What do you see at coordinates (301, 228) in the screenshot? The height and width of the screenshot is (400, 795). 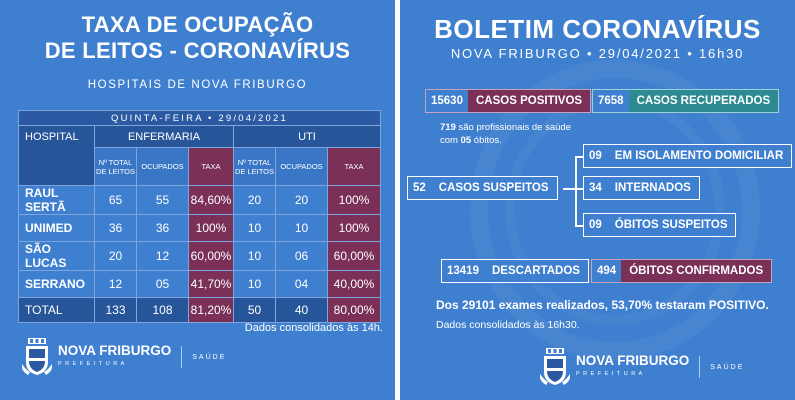 I see `uti-ocupados: 10` at bounding box center [301, 228].